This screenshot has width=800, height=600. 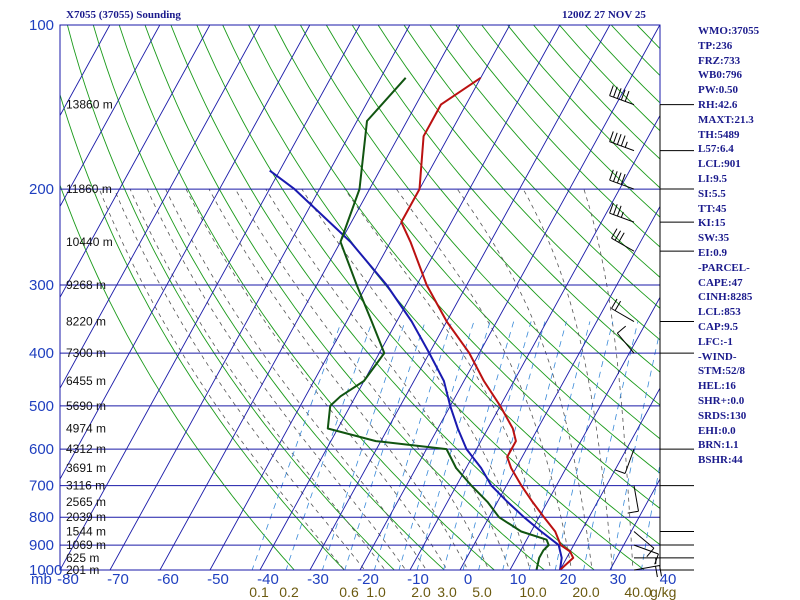 I want to click on temperature-tick-label: -60, so click(x=168, y=579).